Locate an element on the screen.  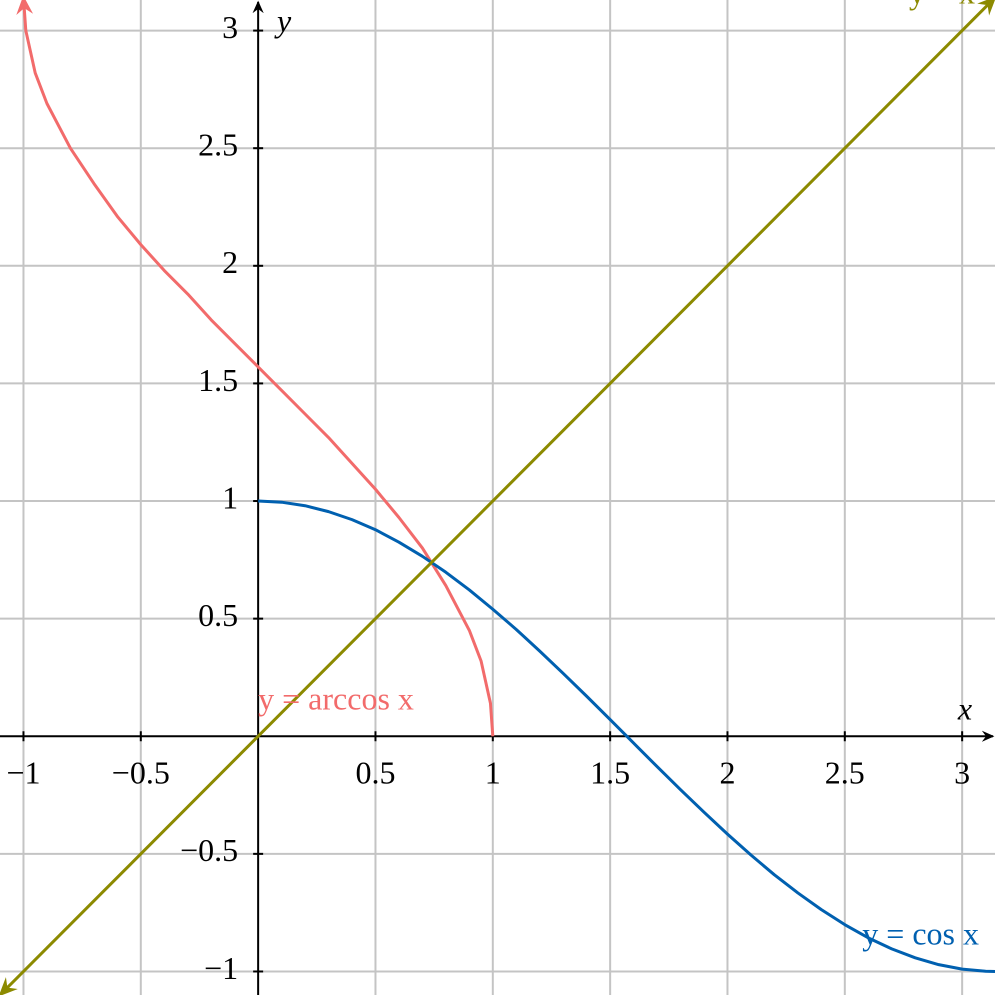
y-tick-label: 1.5 is located at coordinates (218, 380).